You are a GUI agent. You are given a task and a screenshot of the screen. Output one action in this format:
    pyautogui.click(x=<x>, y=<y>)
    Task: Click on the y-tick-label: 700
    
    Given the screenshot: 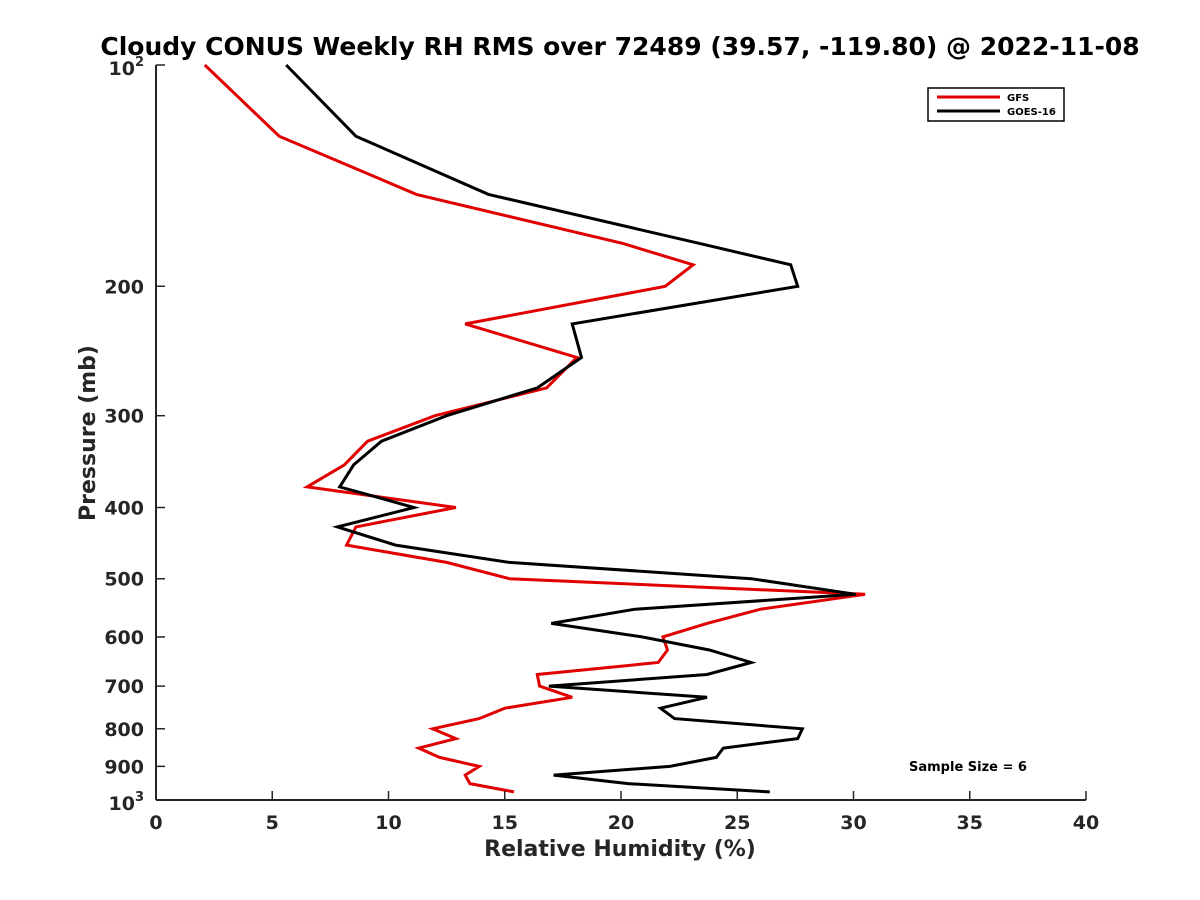 What is the action you would take?
    pyautogui.click(x=124, y=687)
    